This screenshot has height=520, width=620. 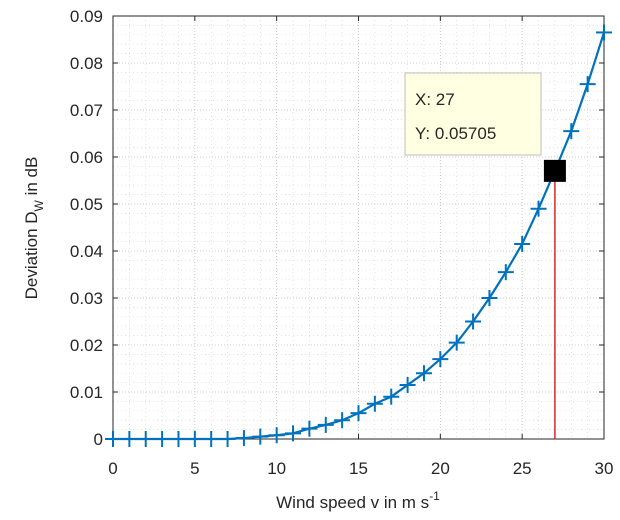 I want to click on x-tick-label: 0, so click(x=112, y=468).